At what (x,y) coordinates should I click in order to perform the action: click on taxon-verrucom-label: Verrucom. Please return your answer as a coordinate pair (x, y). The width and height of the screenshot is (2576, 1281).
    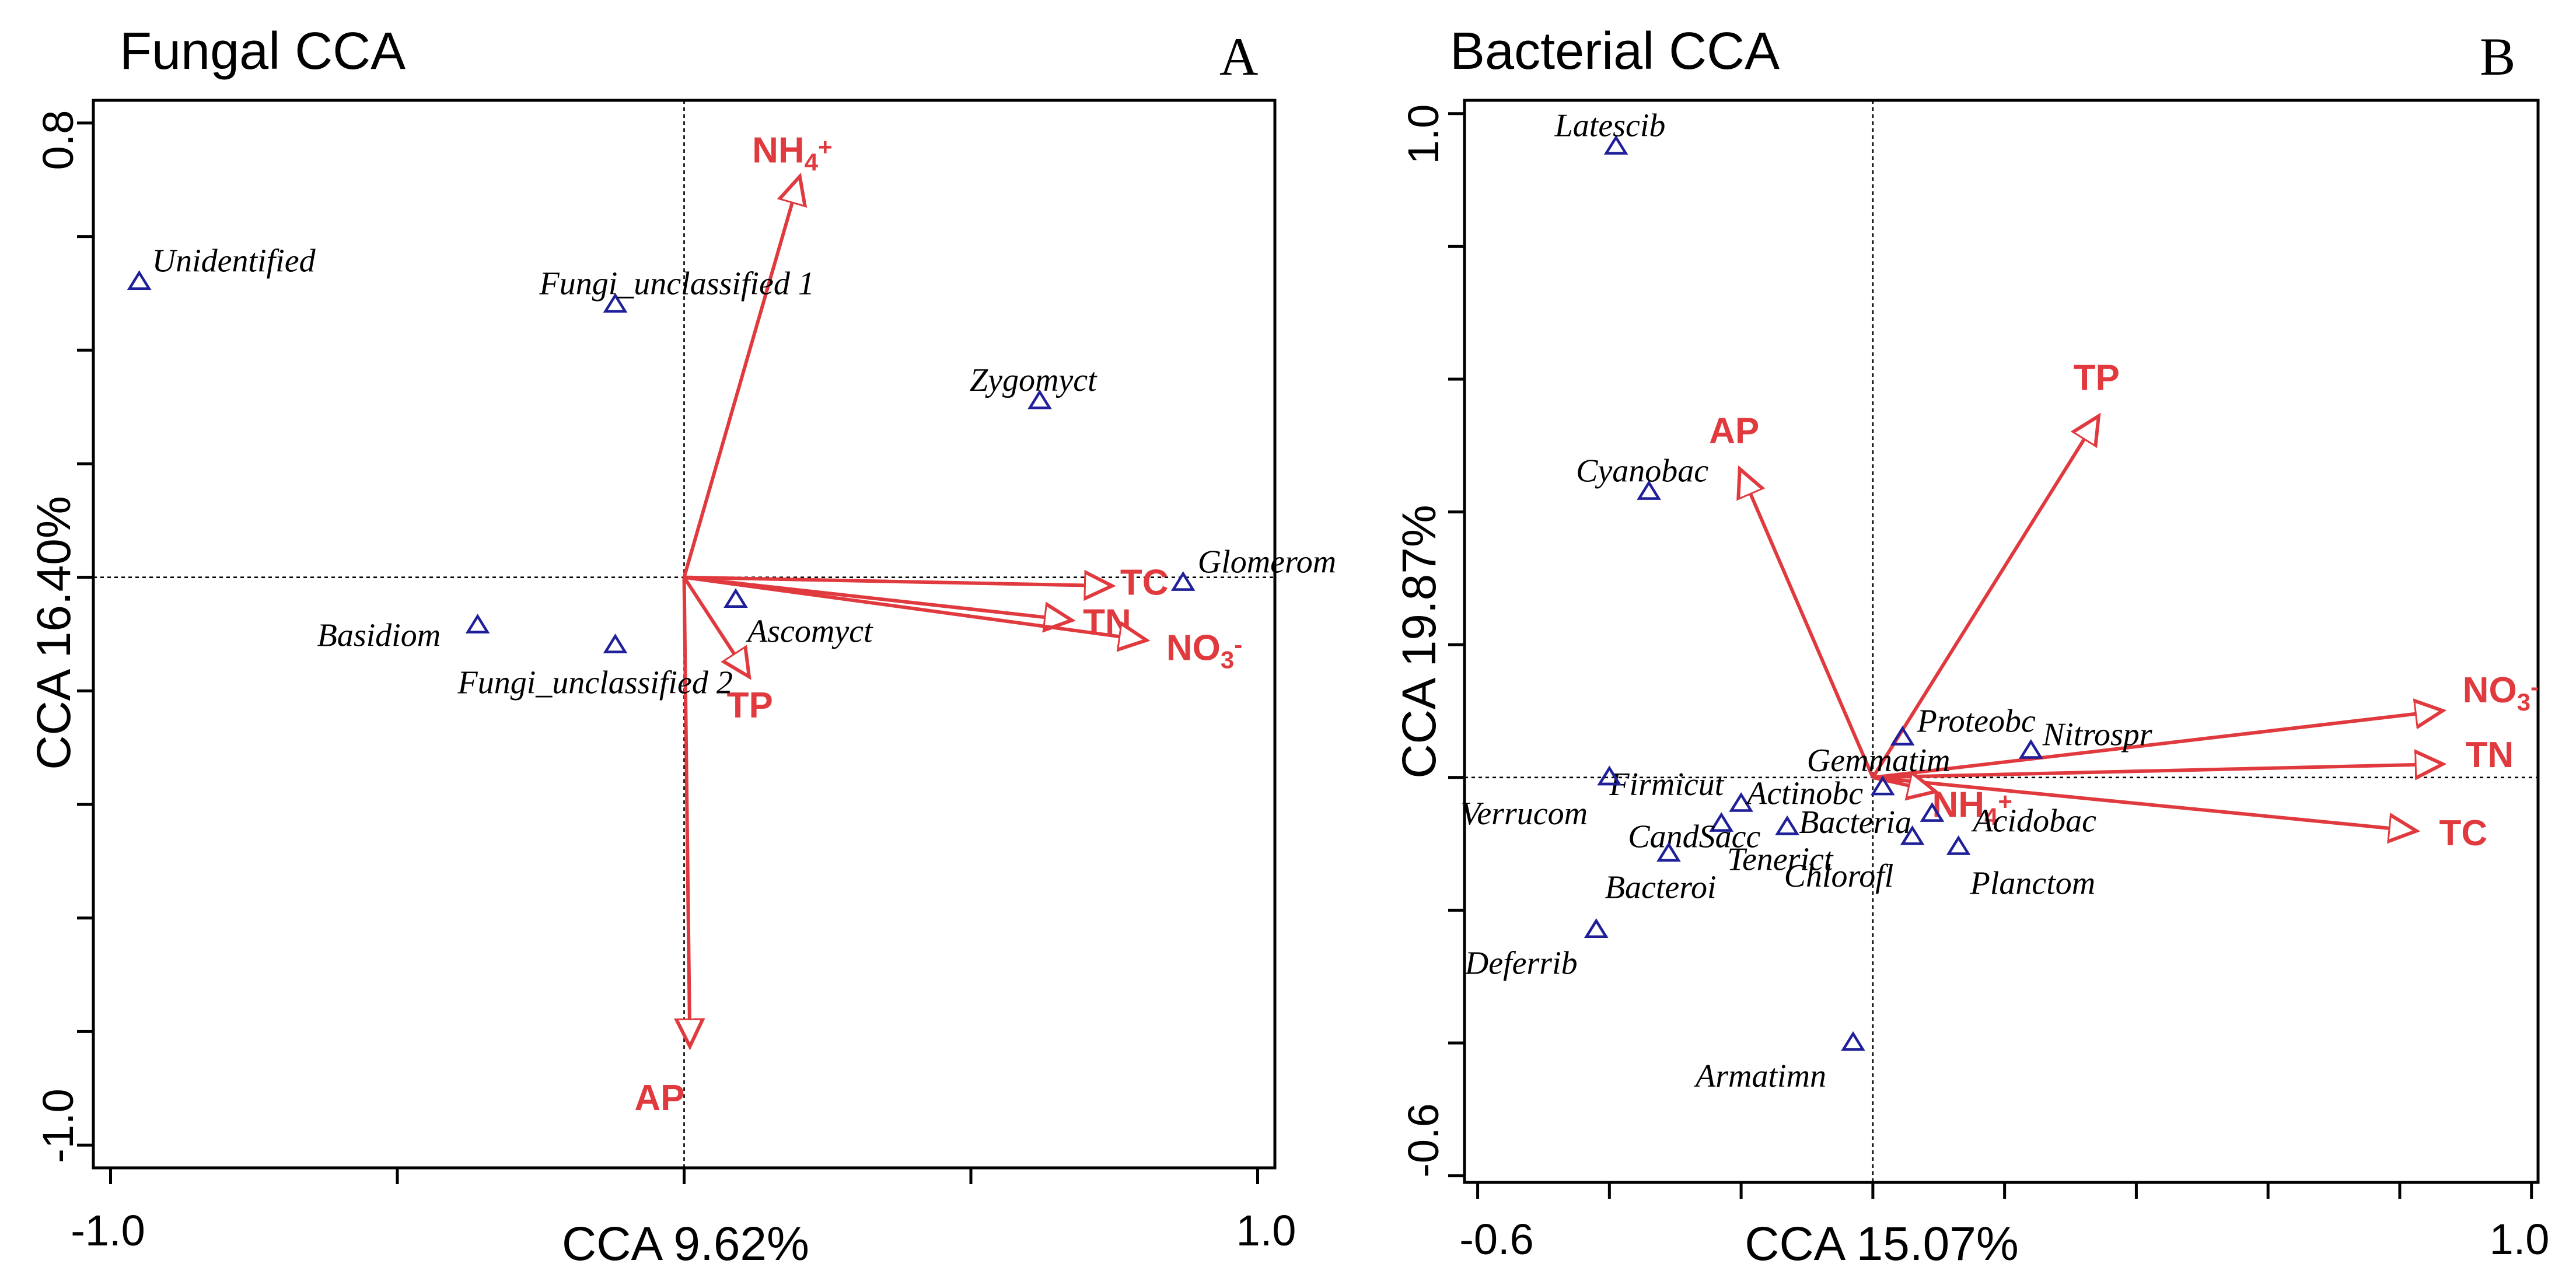
    Looking at the image, I should click on (1524, 814).